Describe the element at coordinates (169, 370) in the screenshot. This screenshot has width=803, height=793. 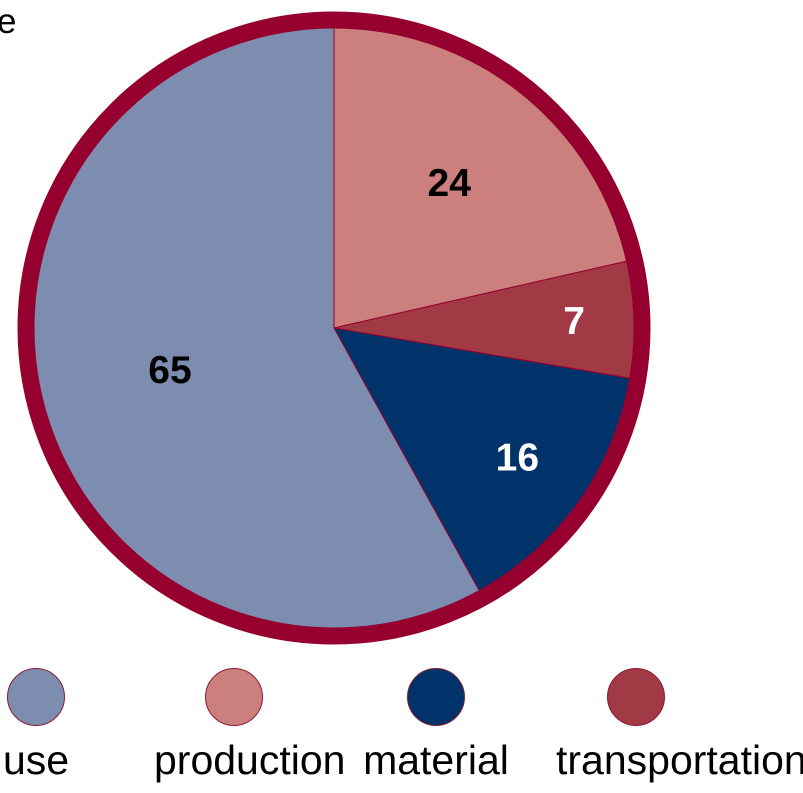
I see `data-label-use: 65` at that location.